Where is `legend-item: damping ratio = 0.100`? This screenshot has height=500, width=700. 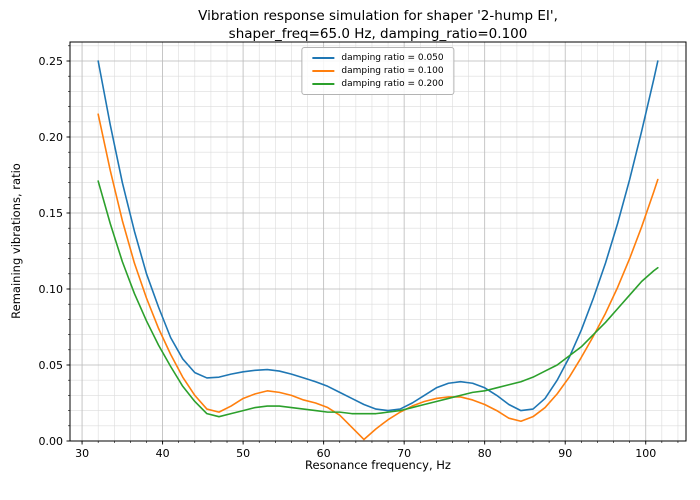 legend-item: damping ratio = 0.100 is located at coordinates (378, 71).